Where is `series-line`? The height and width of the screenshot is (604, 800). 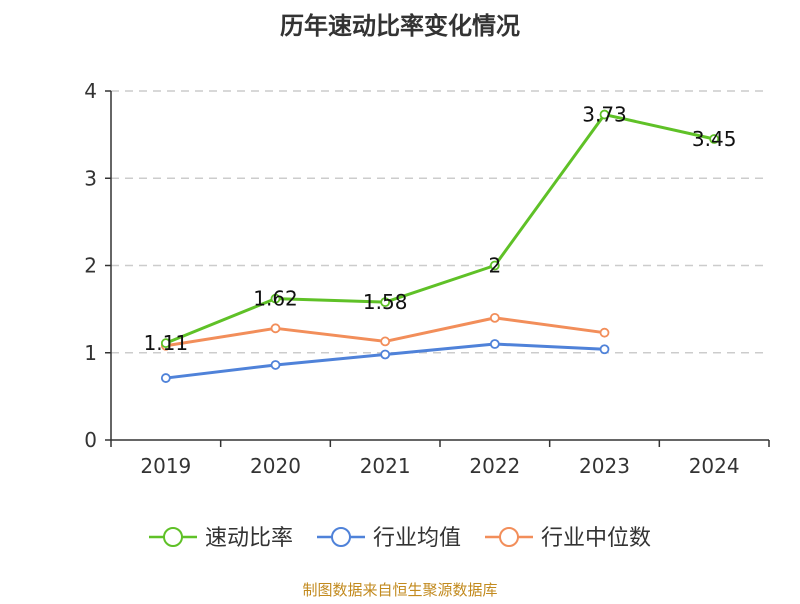
series-line is located at coordinates (385, 361).